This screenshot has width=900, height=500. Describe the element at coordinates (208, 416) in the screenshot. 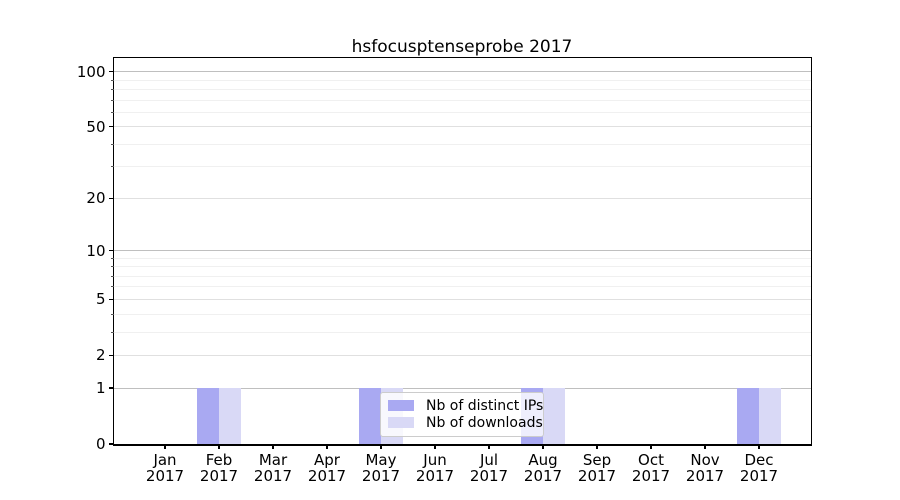

I see `bar-feb-s0` at that location.